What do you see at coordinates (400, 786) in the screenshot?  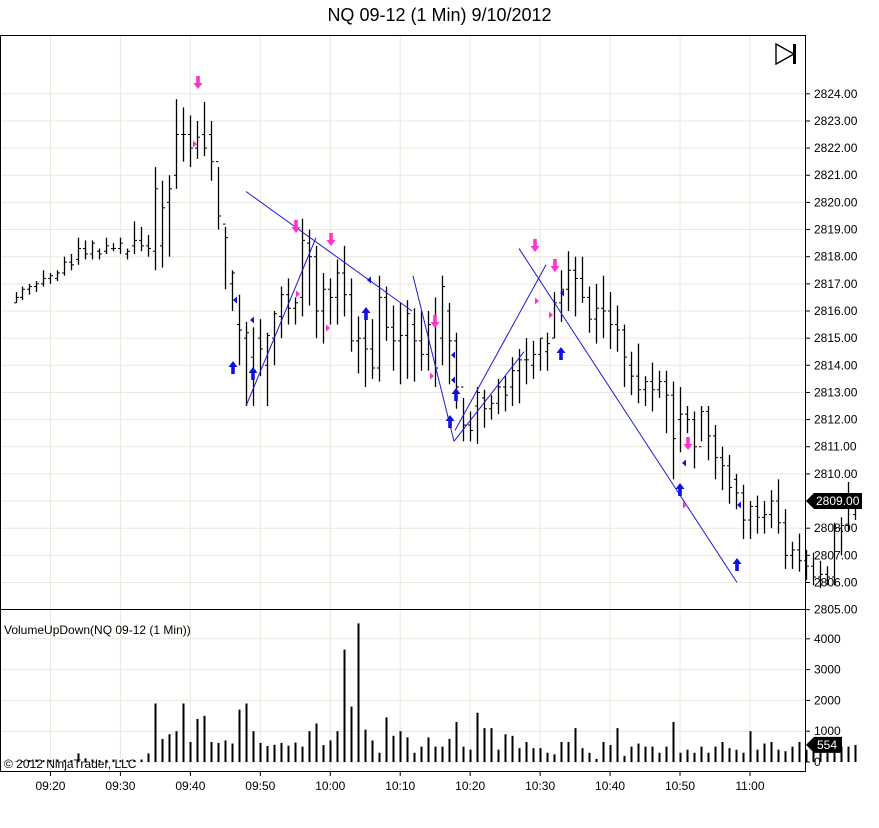 I see `time-tick-label: 10:10` at bounding box center [400, 786].